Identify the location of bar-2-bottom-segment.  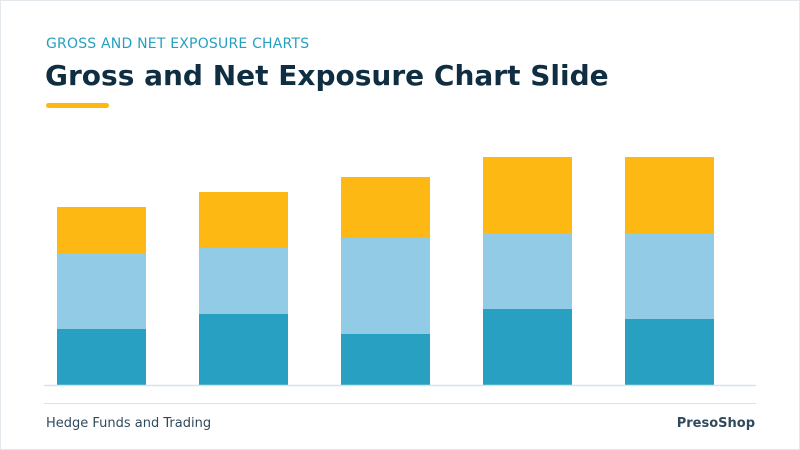
(243, 349).